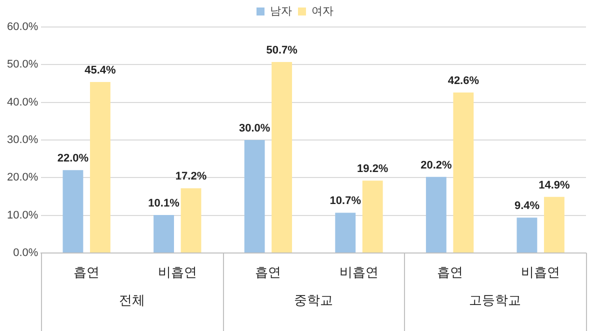 This screenshot has width=600, height=331. What do you see at coordinates (495, 300) in the screenshot?
I see `text: 고등학교` at bounding box center [495, 300].